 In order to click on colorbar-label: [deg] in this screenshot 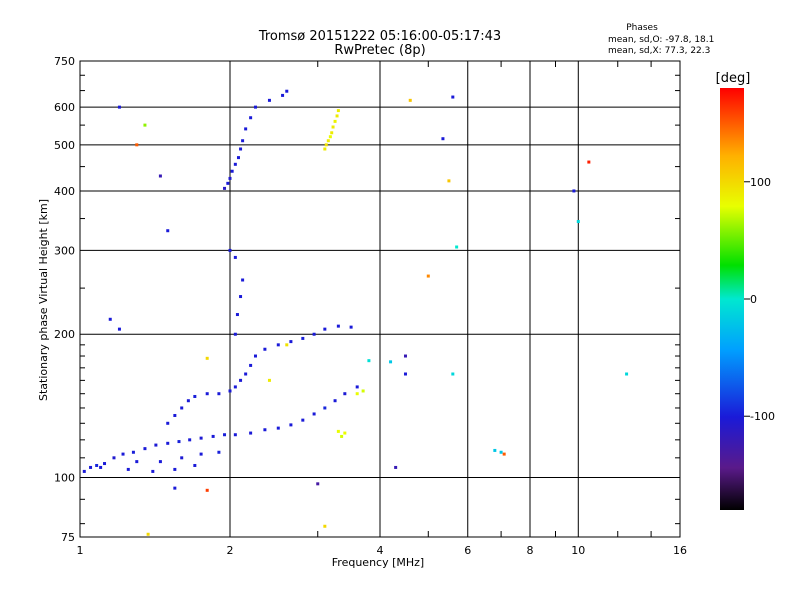, I will do `click(733, 78)`.